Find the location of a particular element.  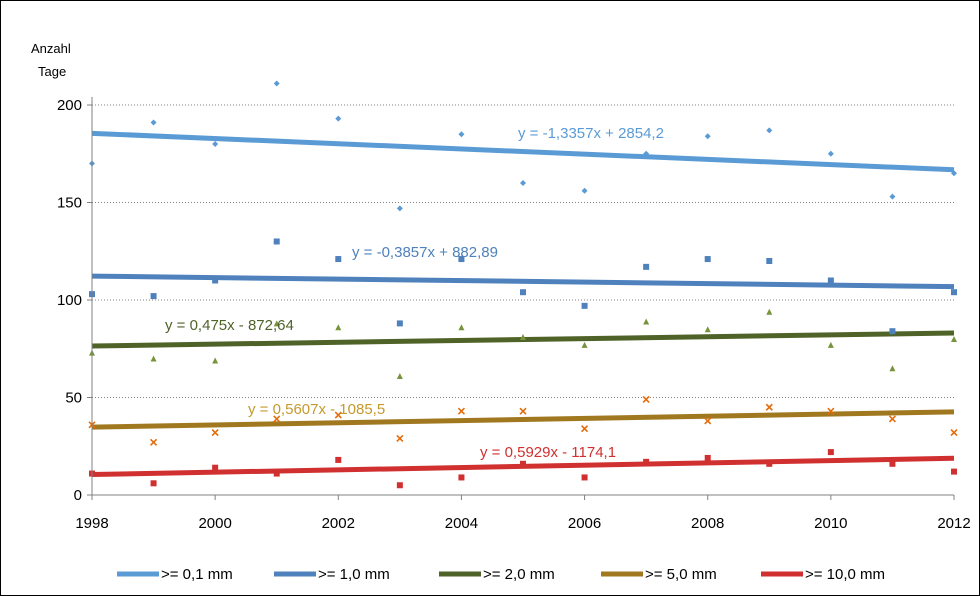

data-point-s4-2012 is located at coordinates (954, 433).